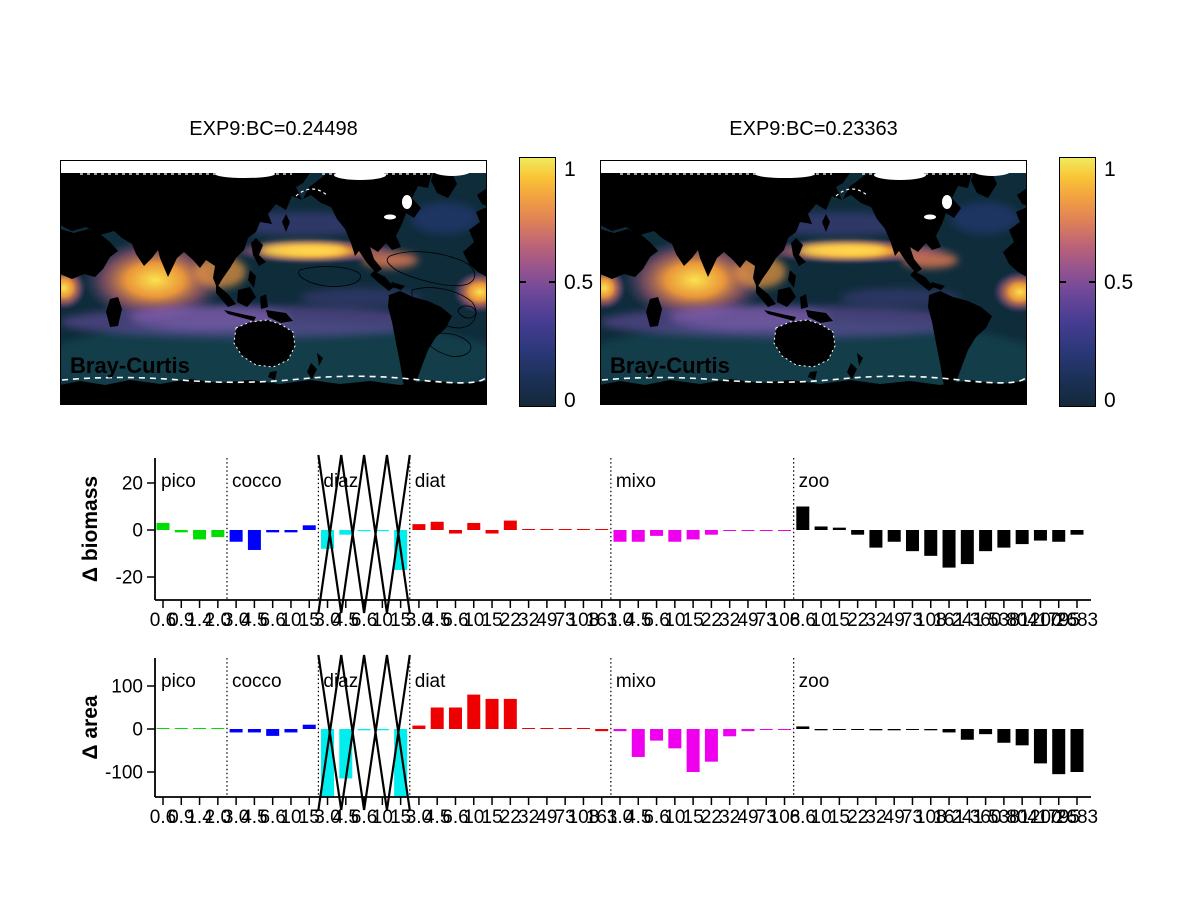 This screenshot has width=1200, height=900. Describe the element at coordinates (73, 288) in the screenshot. I see `left-edge-hotspot` at that location.